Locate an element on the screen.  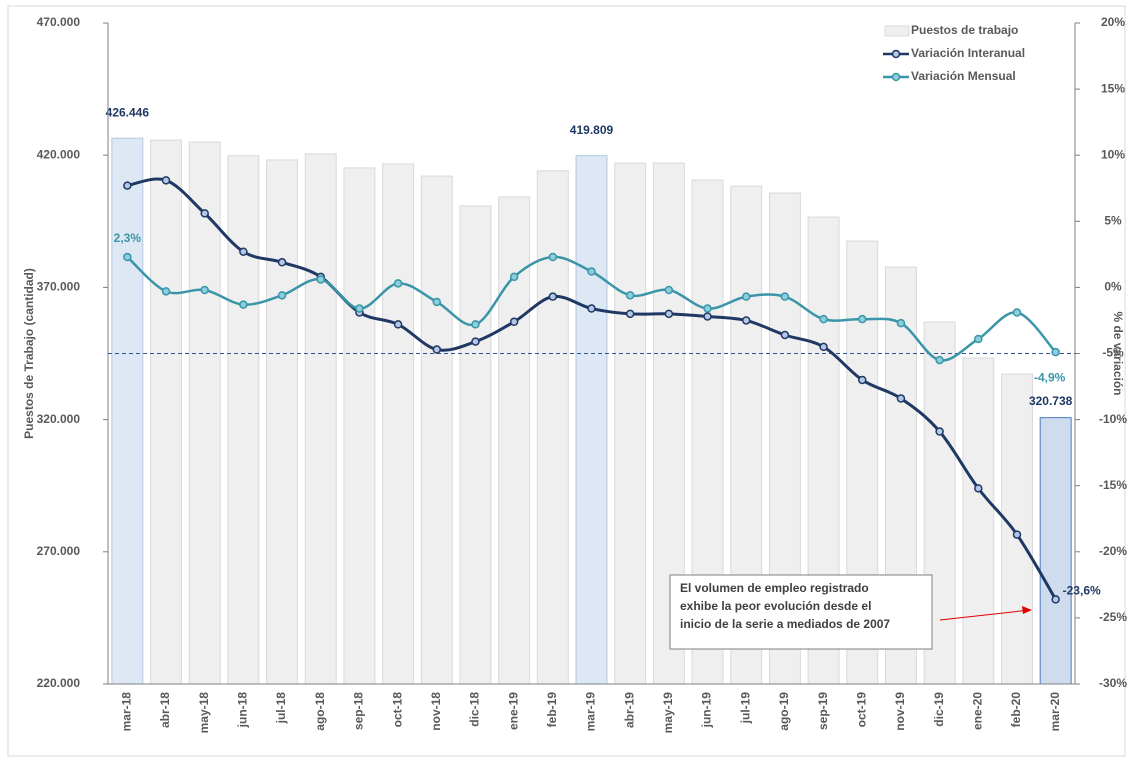
legend-marker is located at coordinates (896, 77).